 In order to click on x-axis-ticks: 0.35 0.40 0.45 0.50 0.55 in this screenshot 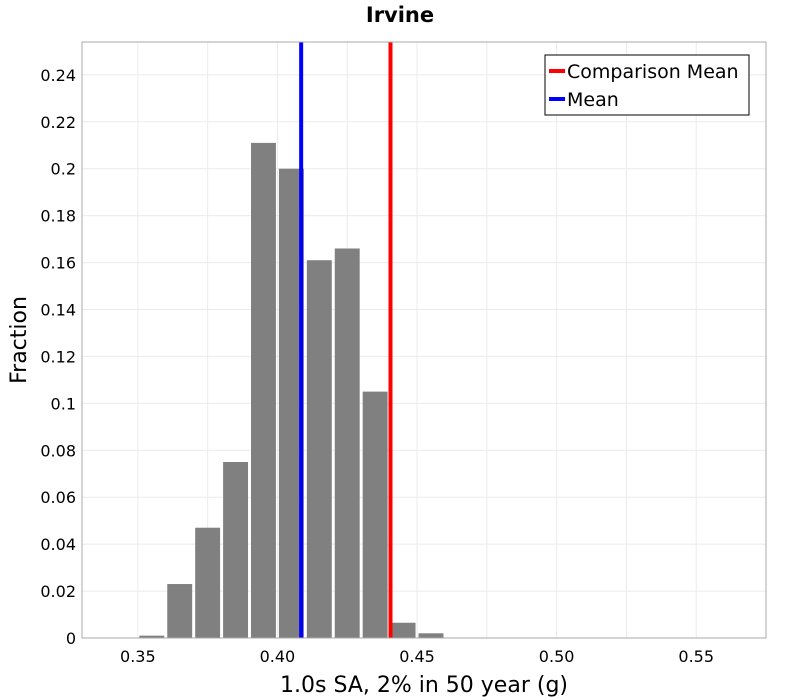, I will do `click(417, 656)`.